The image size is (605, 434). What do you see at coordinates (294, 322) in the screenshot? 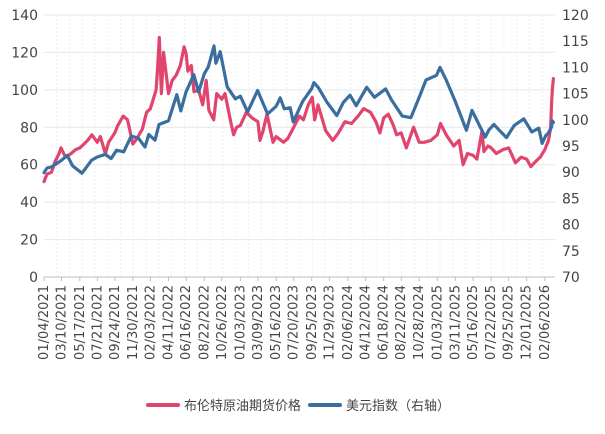
I see `x-tick-label: 07/20/2023` at bounding box center [294, 322].